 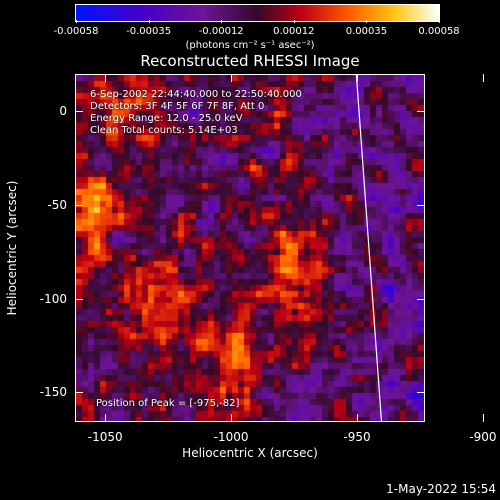 I want to click on y-tick-label: -100, so click(x=53, y=298).